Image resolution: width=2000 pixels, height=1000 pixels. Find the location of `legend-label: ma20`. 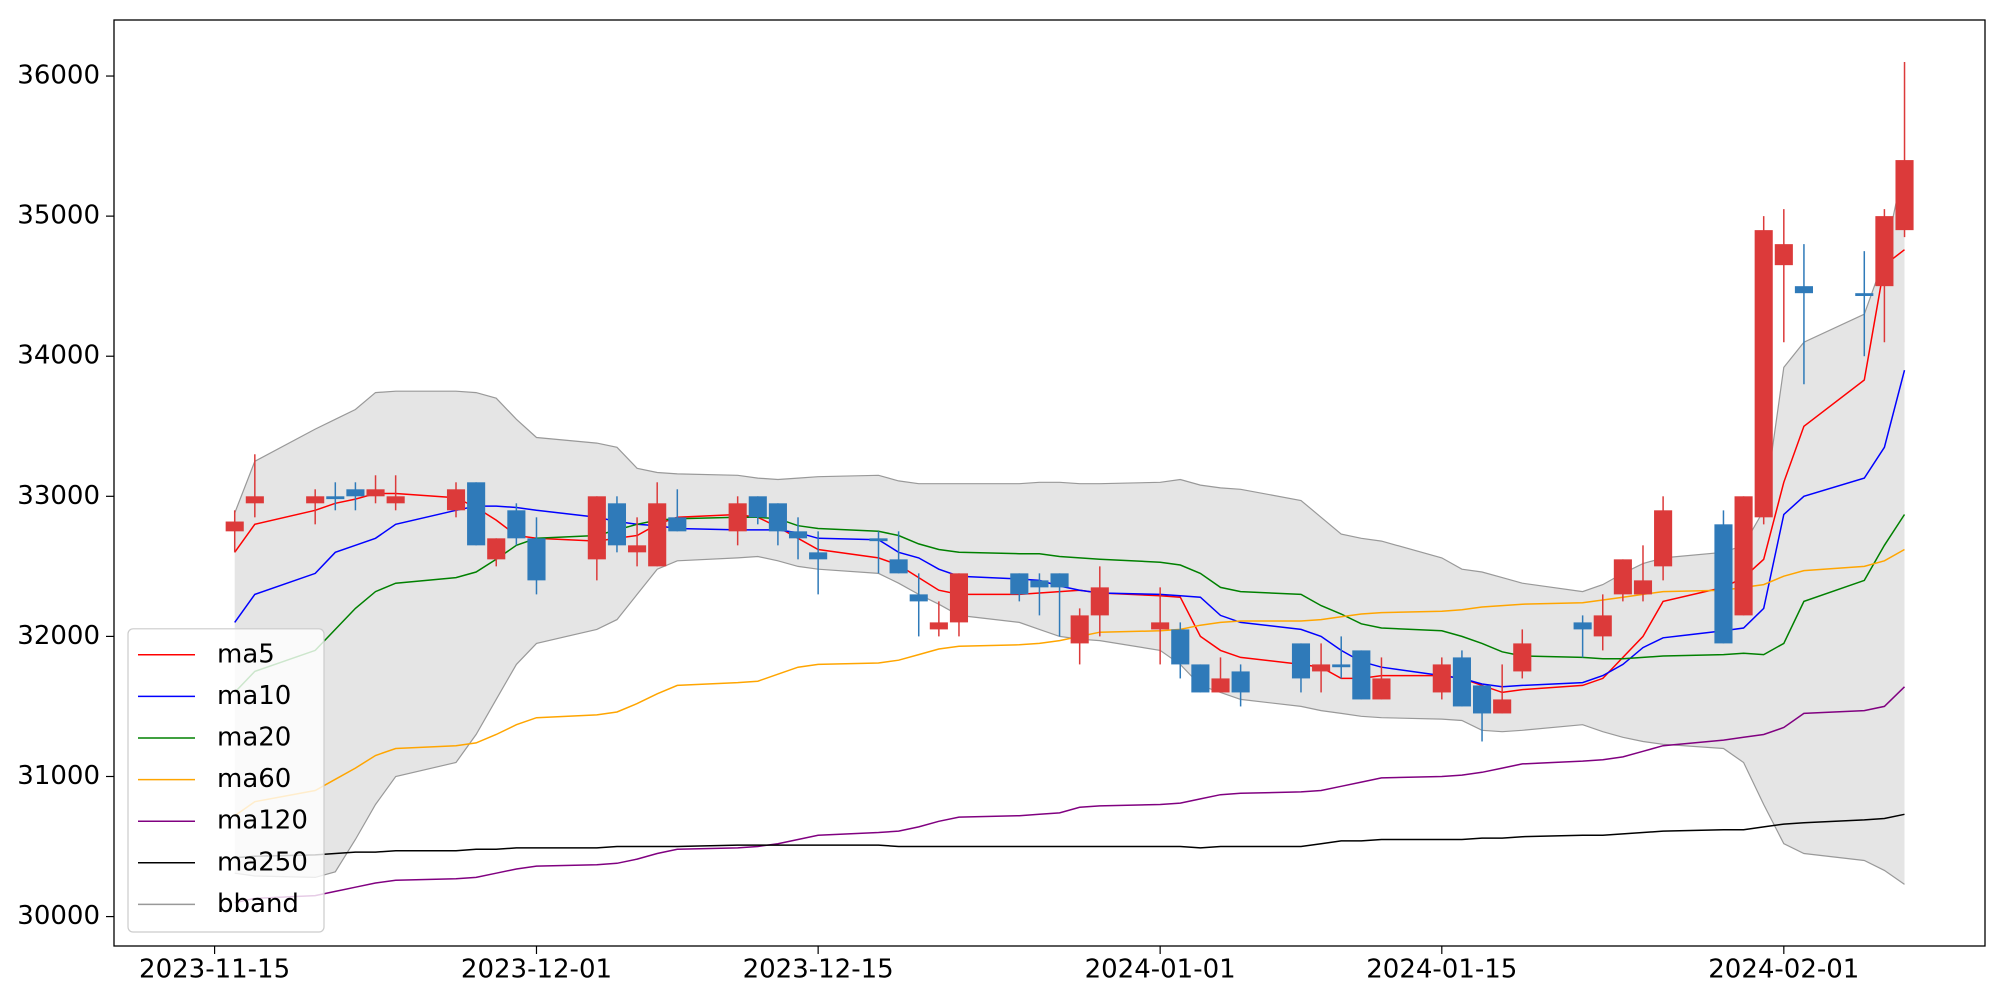

legend-label: ma20 is located at coordinates (254, 738).